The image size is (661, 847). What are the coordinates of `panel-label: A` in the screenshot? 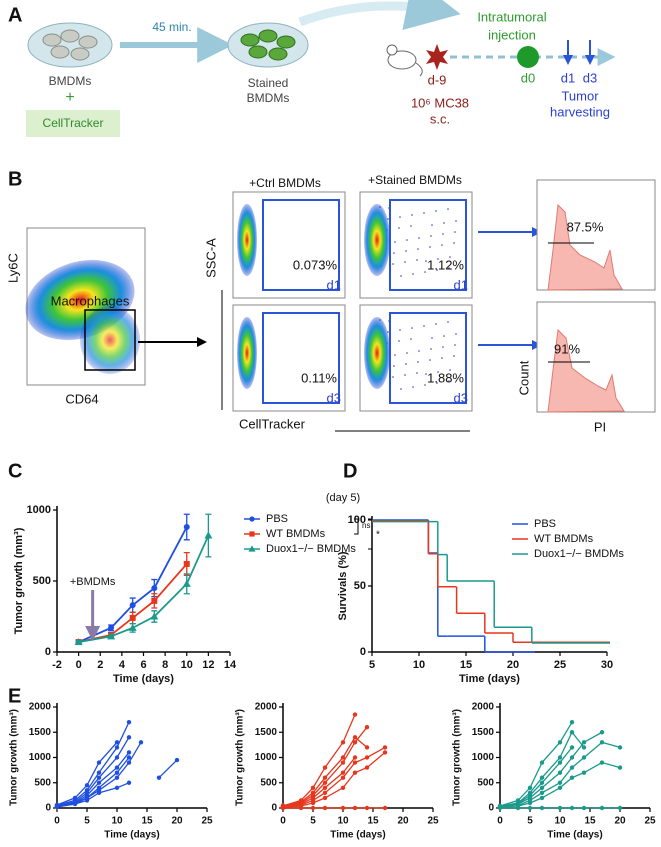 It's located at (15, 15).